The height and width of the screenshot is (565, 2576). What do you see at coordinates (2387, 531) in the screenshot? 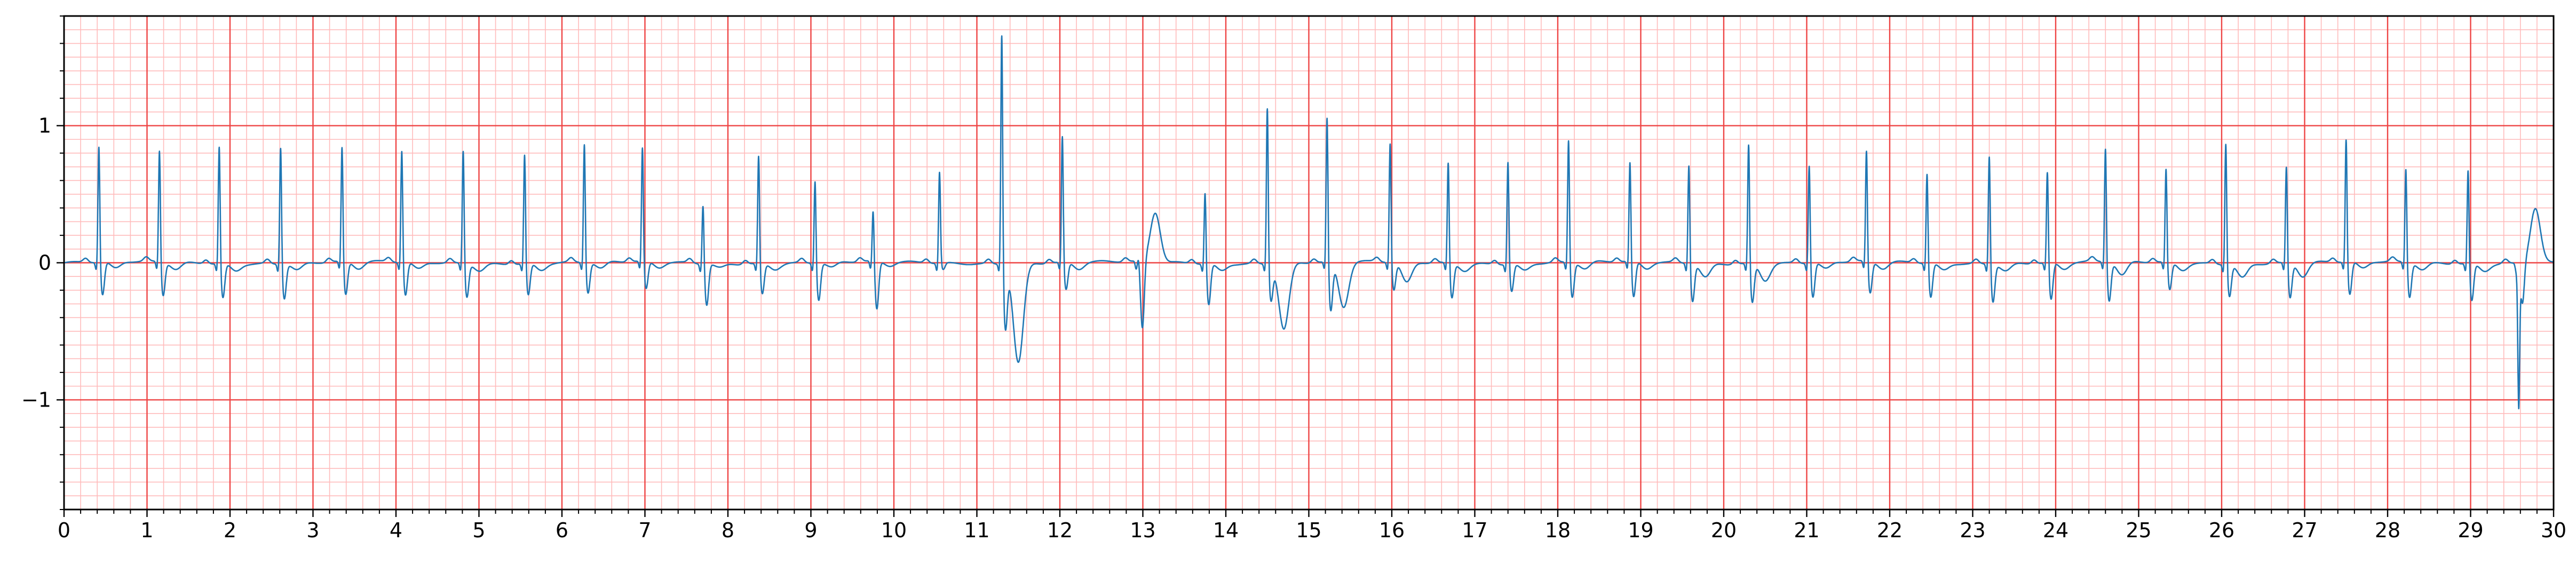
I see `x-tick-label: 28` at bounding box center [2387, 531].